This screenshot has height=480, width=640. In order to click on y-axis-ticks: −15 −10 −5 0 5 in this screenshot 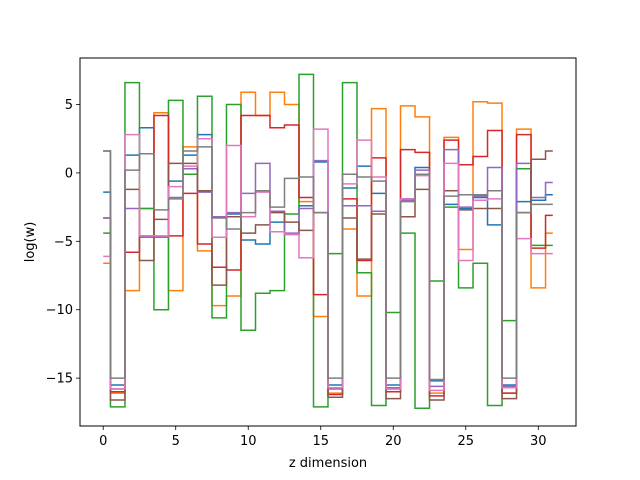, I will do `click(63, 242)`.